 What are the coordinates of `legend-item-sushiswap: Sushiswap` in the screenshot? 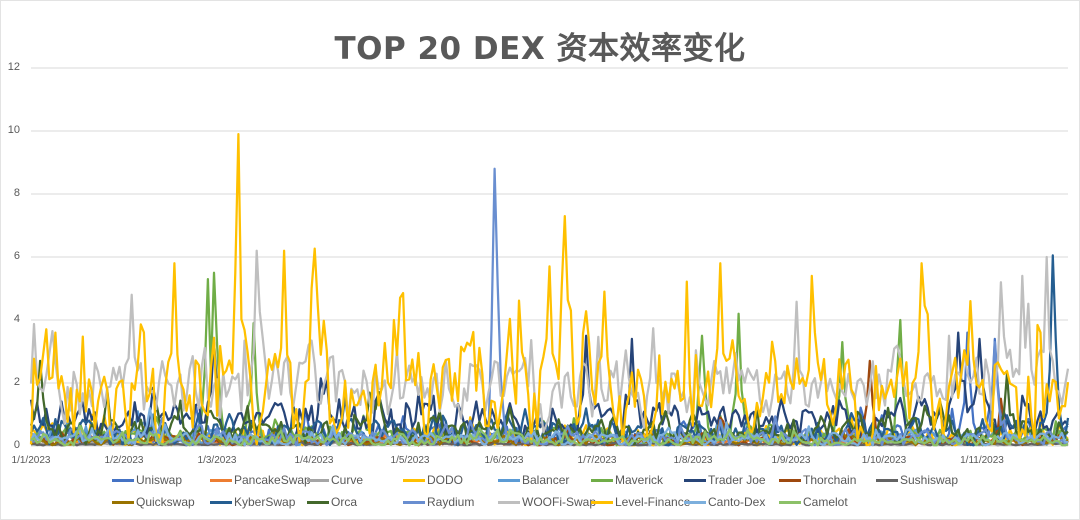 It's located at (917, 480).